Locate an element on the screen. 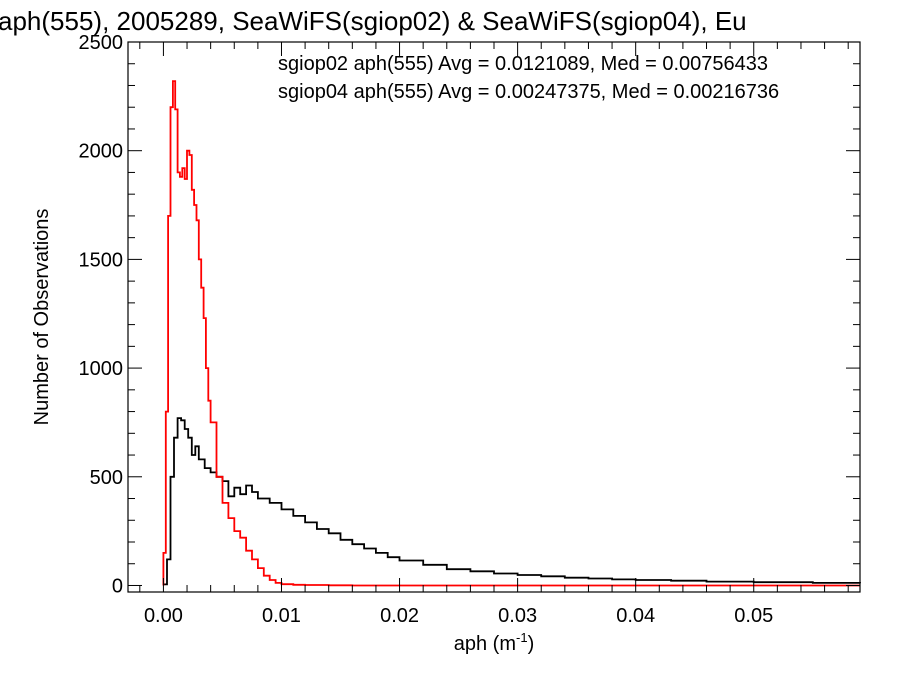 The image size is (900, 675). y-tick-label: 2000 is located at coordinates (101, 152).